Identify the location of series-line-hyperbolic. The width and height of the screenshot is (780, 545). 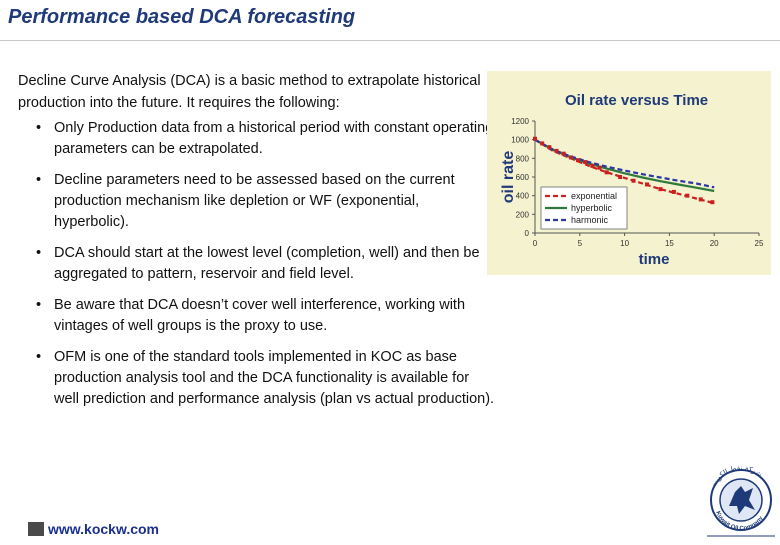
(624, 165).